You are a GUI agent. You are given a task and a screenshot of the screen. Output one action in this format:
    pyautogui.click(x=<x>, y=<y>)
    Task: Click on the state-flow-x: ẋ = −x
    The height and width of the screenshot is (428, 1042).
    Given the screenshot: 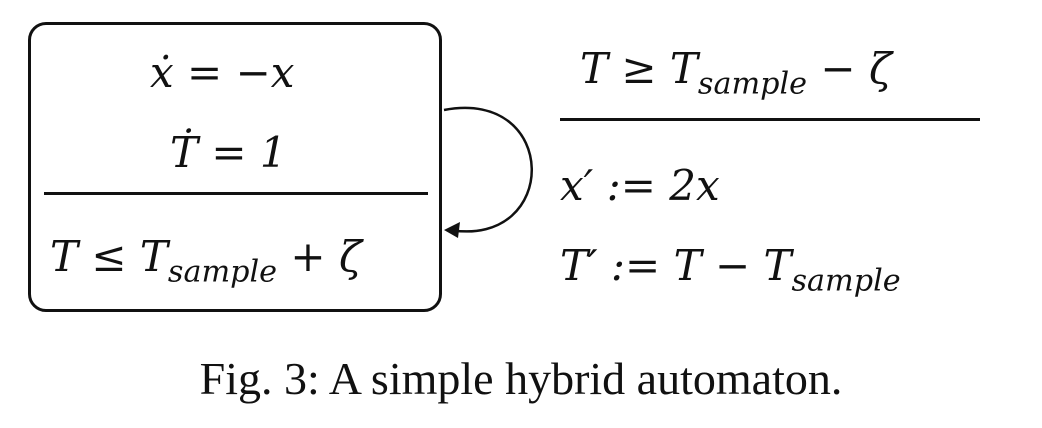 What is the action you would take?
    pyautogui.click(x=222, y=73)
    